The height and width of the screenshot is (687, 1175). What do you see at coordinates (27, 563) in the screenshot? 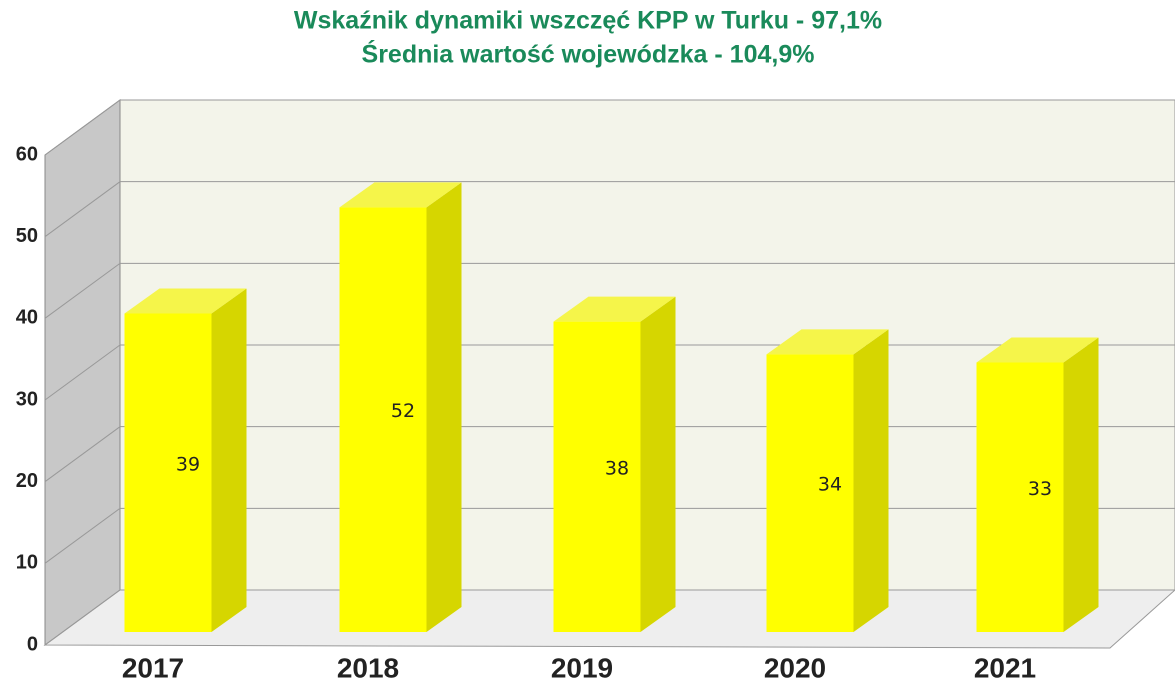
I see `y-tick-label: 10` at bounding box center [27, 563].